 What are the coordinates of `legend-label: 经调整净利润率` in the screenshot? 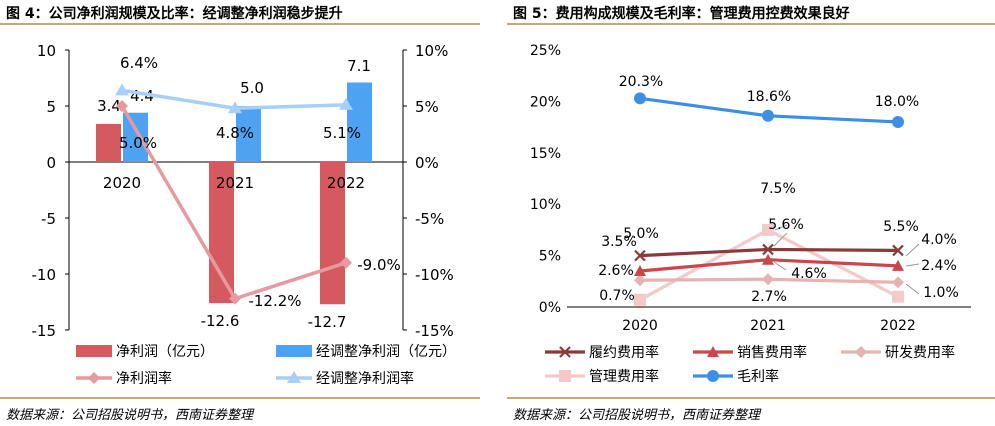 It's located at (365, 378).